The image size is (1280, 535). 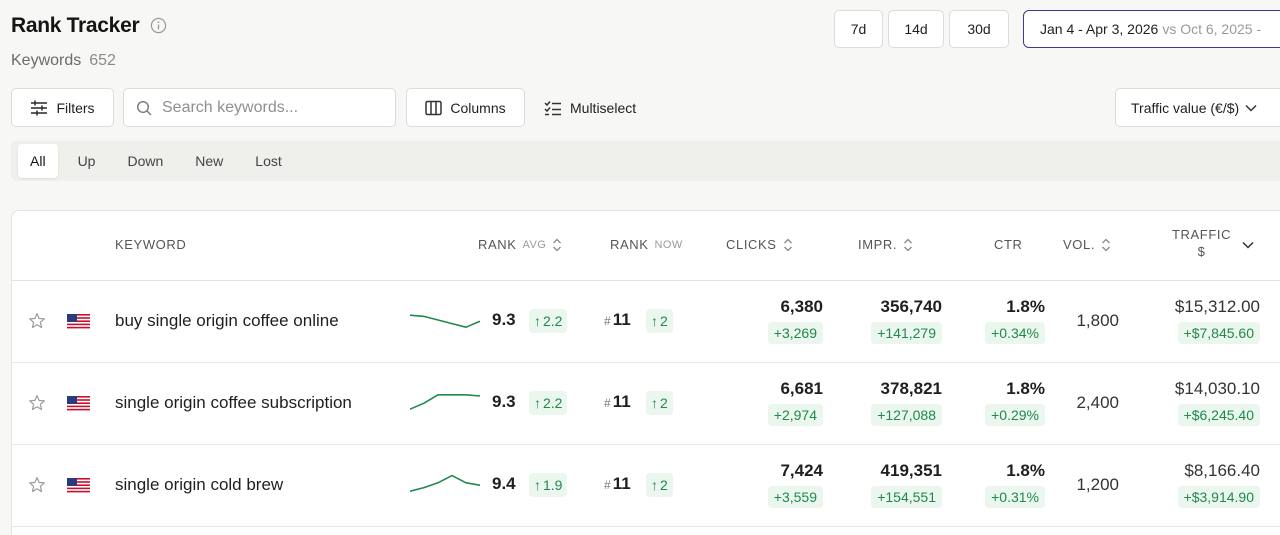 What do you see at coordinates (46, 60) in the screenshot?
I see `keywords-label: Keywords` at bounding box center [46, 60].